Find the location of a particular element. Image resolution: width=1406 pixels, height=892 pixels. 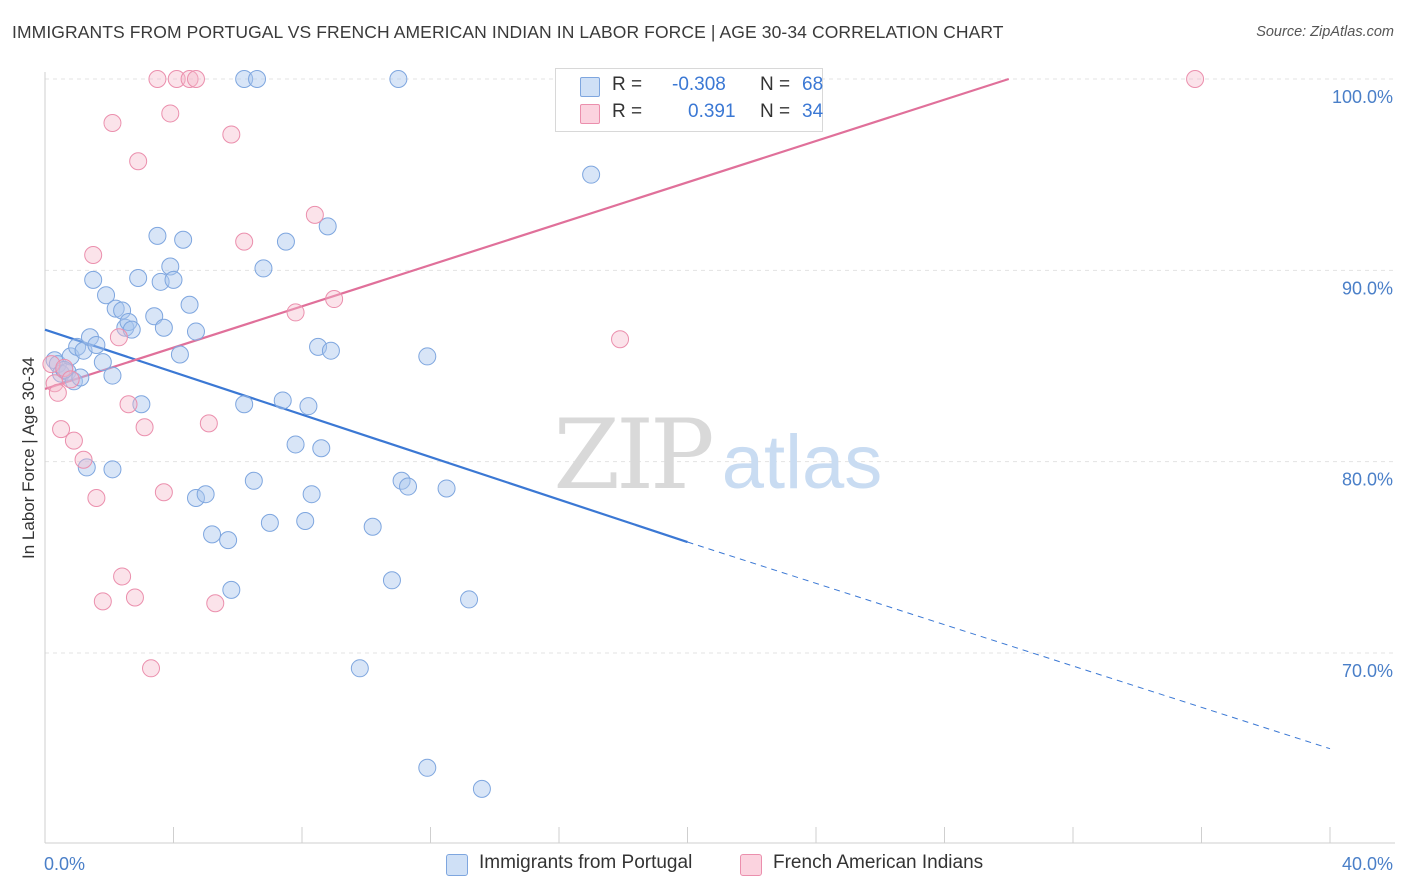

y-tick-label: 100.0% is located at coordinates (1362, 97).